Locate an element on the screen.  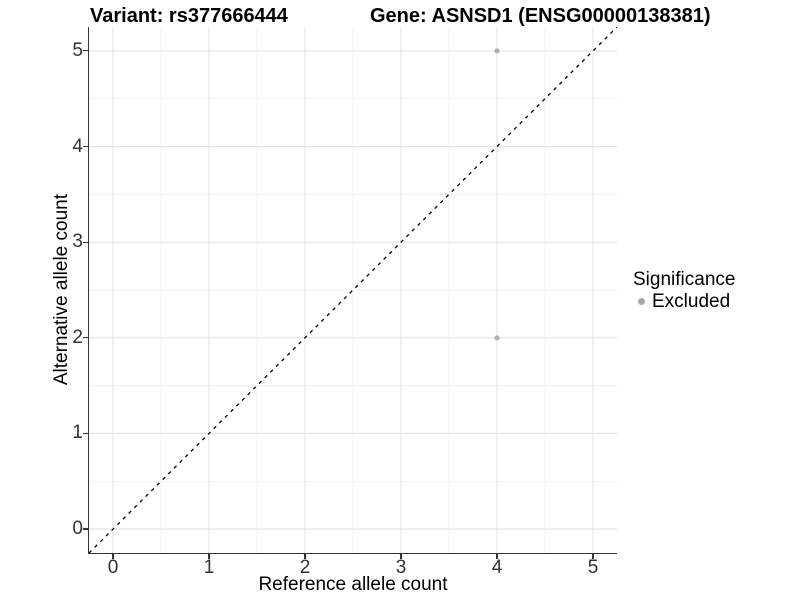
y-tick-label: 1 is located at coordinates (77, 433).